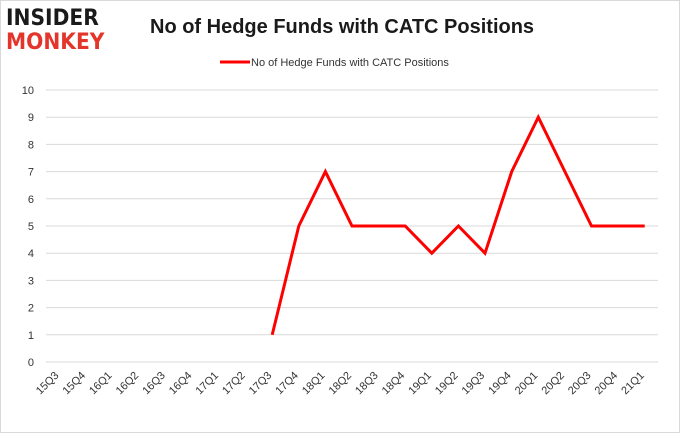  I want to click on y-tick-label: 0, so click(31, 363).